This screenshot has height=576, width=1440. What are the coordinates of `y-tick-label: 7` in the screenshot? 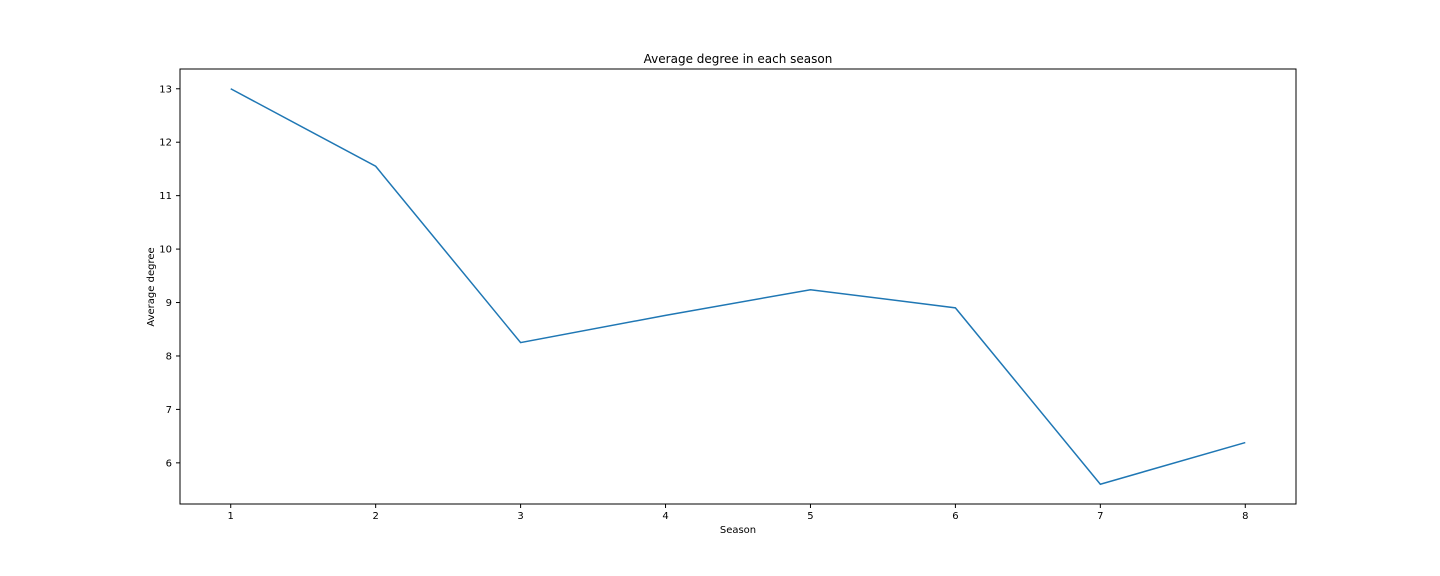 It's located at (169, 410).